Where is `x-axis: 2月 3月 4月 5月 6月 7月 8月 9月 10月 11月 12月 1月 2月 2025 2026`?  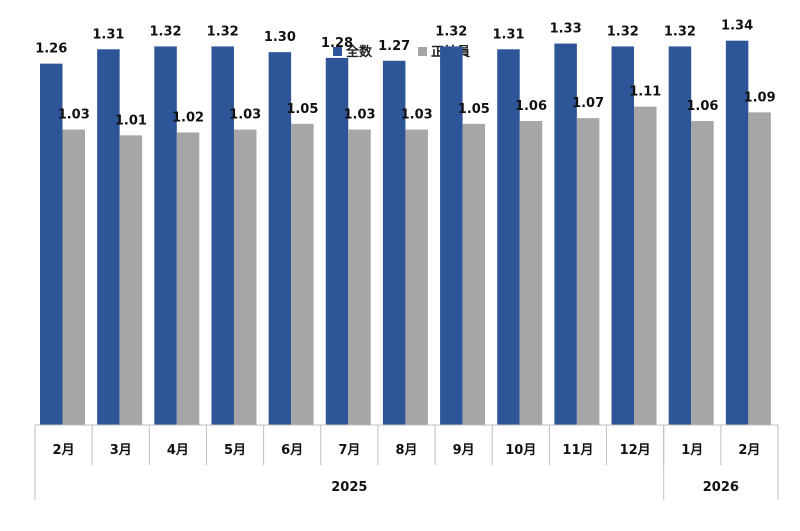 x-axis: 2月 3月 4月 5月 6月 7月 8月 9月 10月 11月 12月 1月 2月 2025 2026 is located at coordinates (406, 462).